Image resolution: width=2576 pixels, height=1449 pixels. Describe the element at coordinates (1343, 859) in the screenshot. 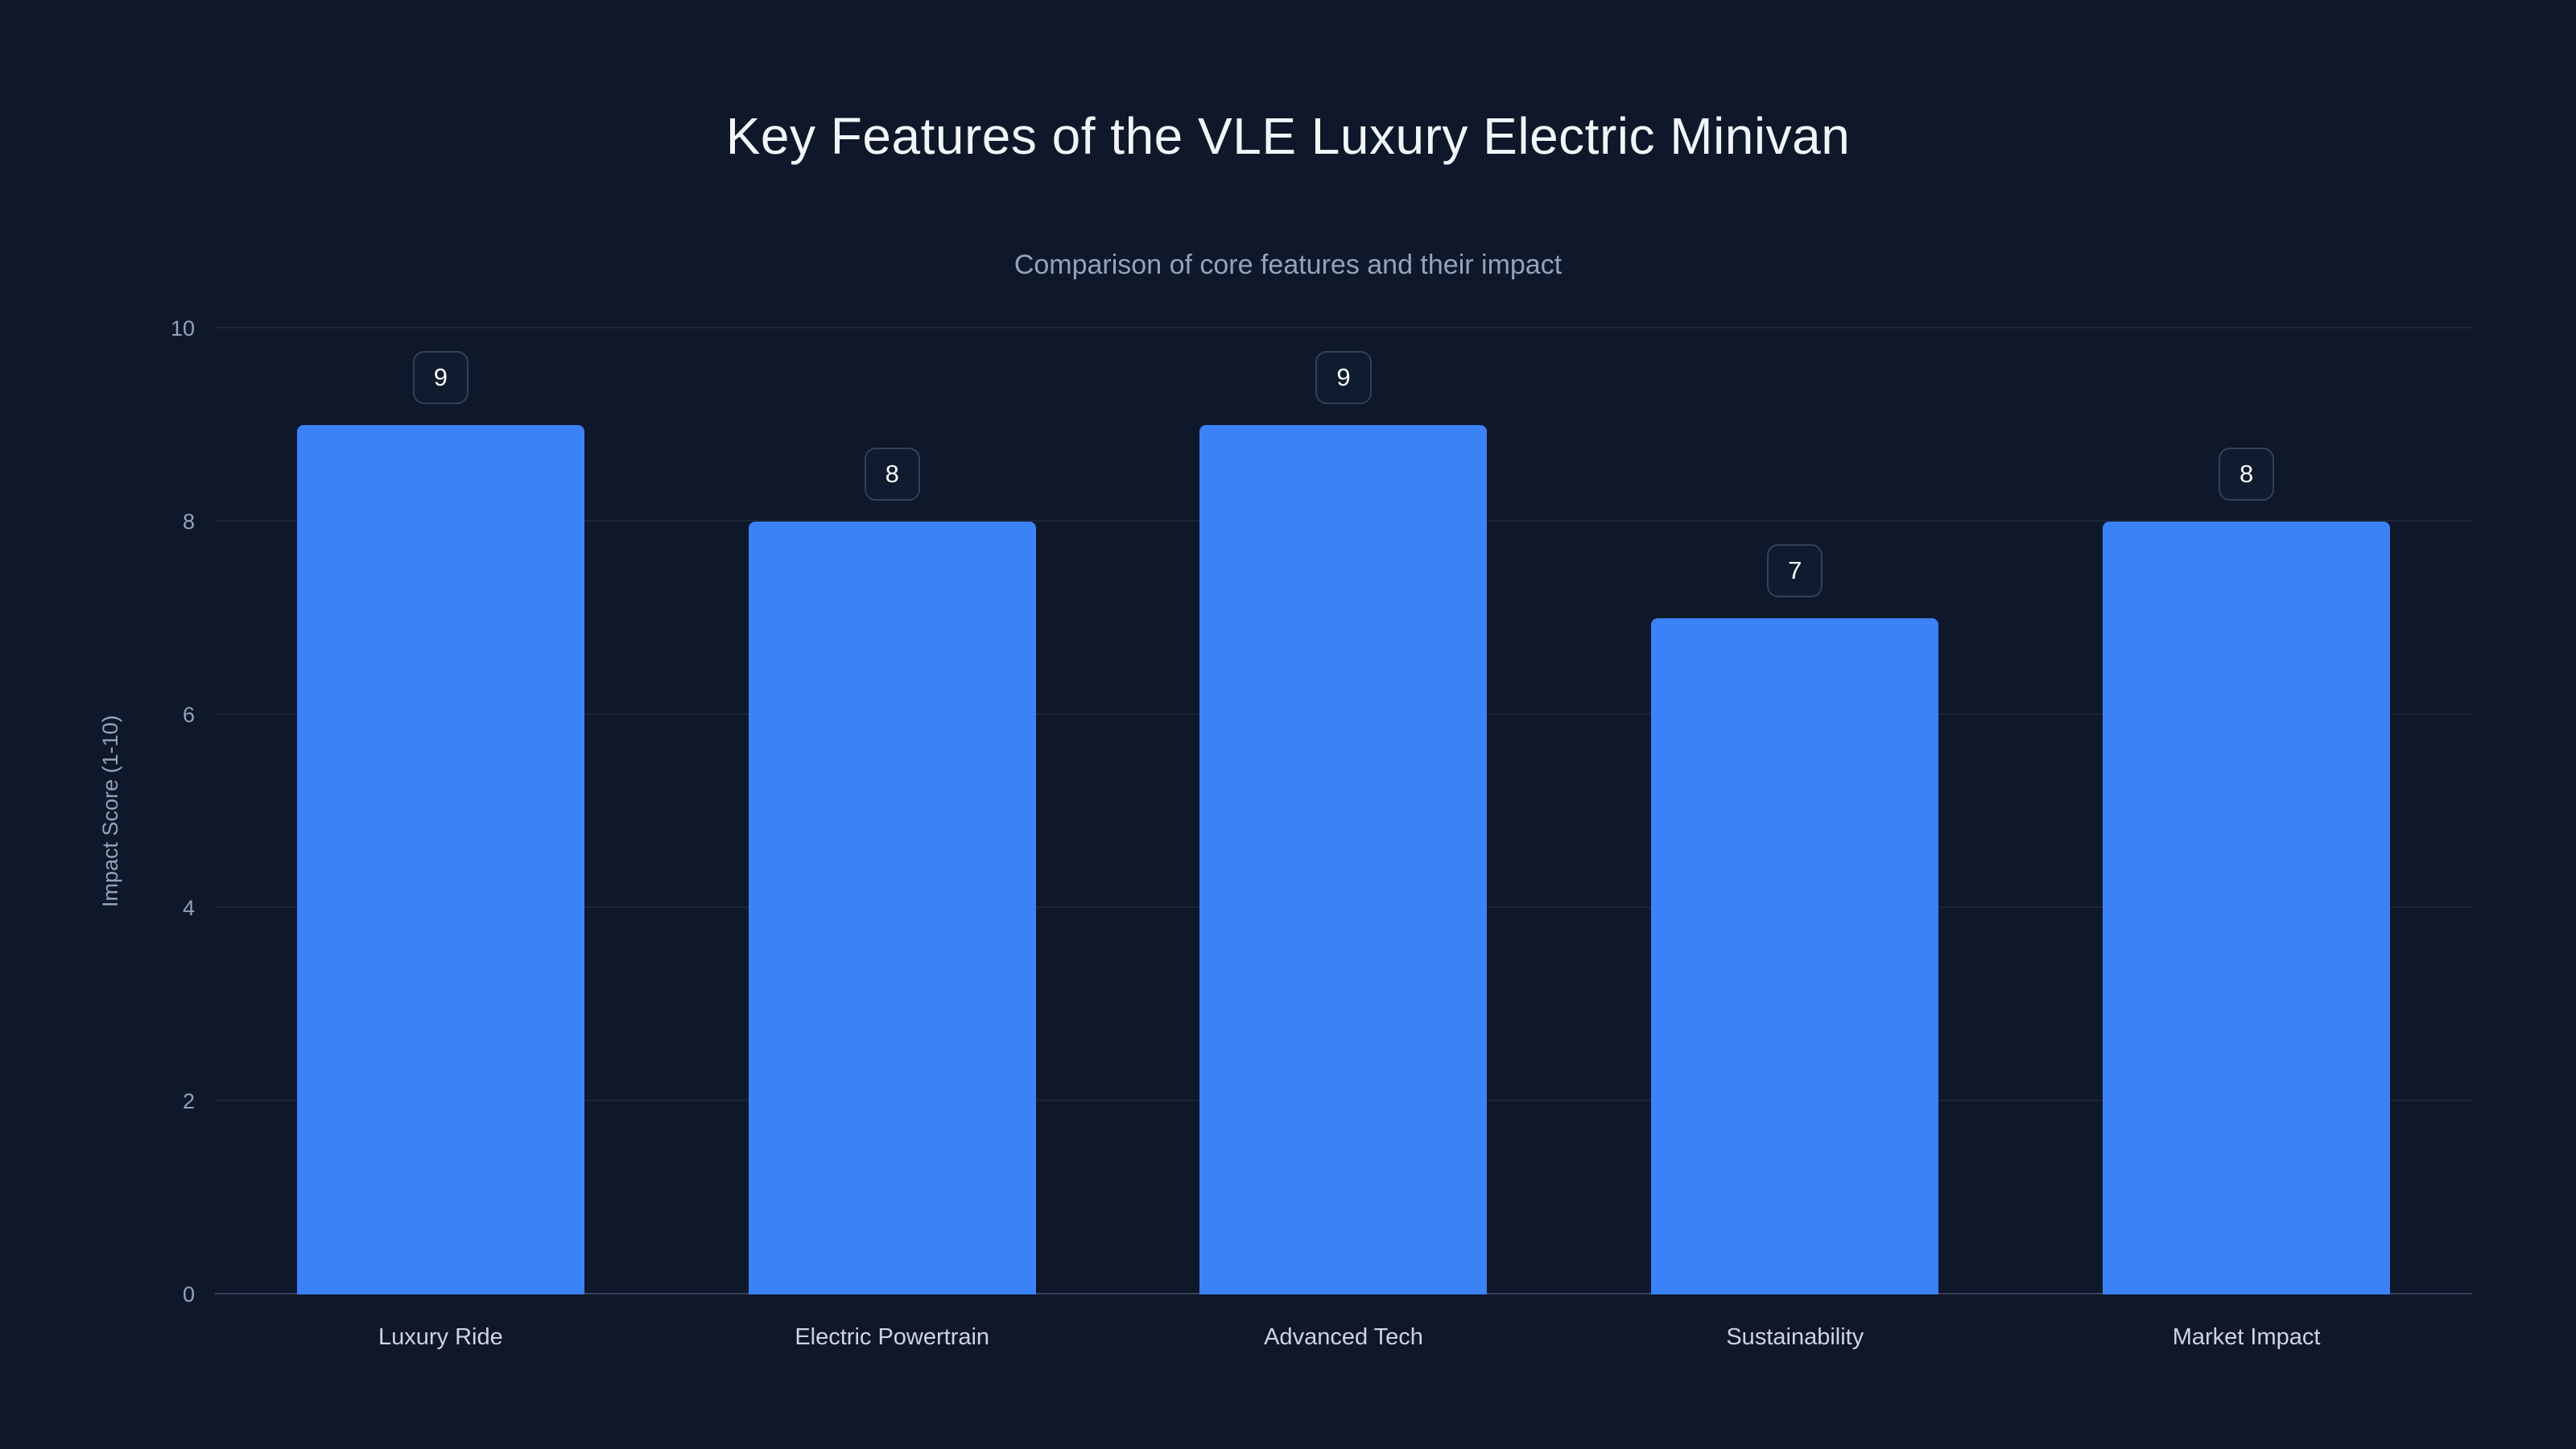

I see `bar-advanced-tech` at that location.